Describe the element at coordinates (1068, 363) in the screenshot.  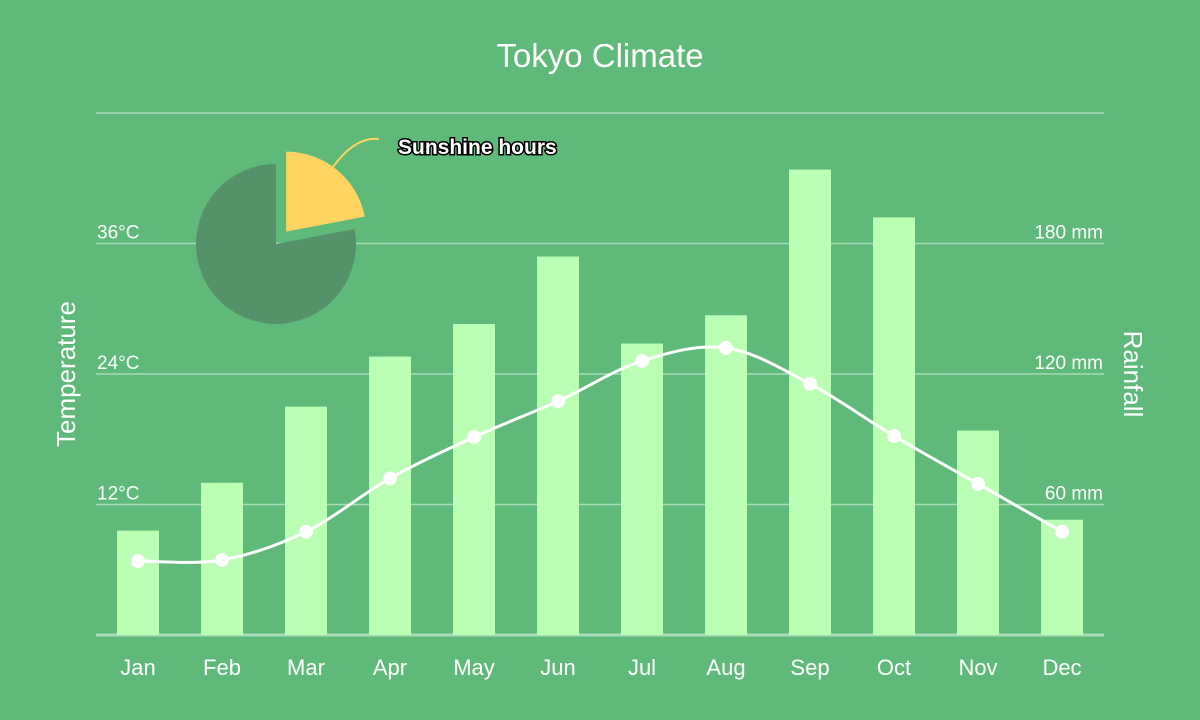
I see `y-right-tick-label: 120 mm` at that location.